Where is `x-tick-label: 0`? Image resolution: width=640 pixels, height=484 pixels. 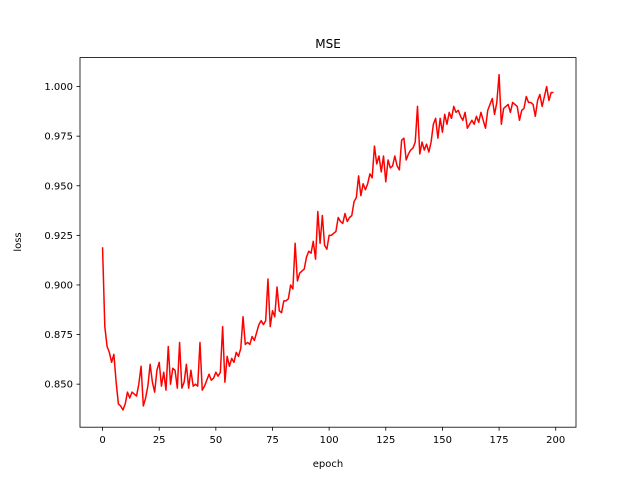
x-tick-label: 0 is located at coordinates (102, 440).